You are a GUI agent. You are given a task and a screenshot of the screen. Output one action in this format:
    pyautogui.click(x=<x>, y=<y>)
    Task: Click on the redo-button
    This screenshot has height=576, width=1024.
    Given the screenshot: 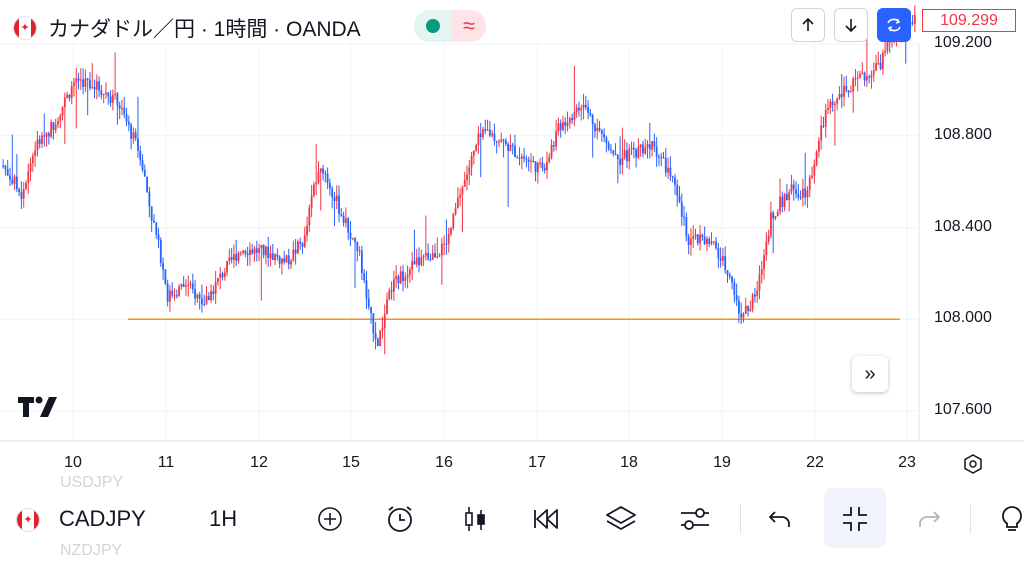 What is the action you would take?
    pyautogui.click(x=929, y=519)
    